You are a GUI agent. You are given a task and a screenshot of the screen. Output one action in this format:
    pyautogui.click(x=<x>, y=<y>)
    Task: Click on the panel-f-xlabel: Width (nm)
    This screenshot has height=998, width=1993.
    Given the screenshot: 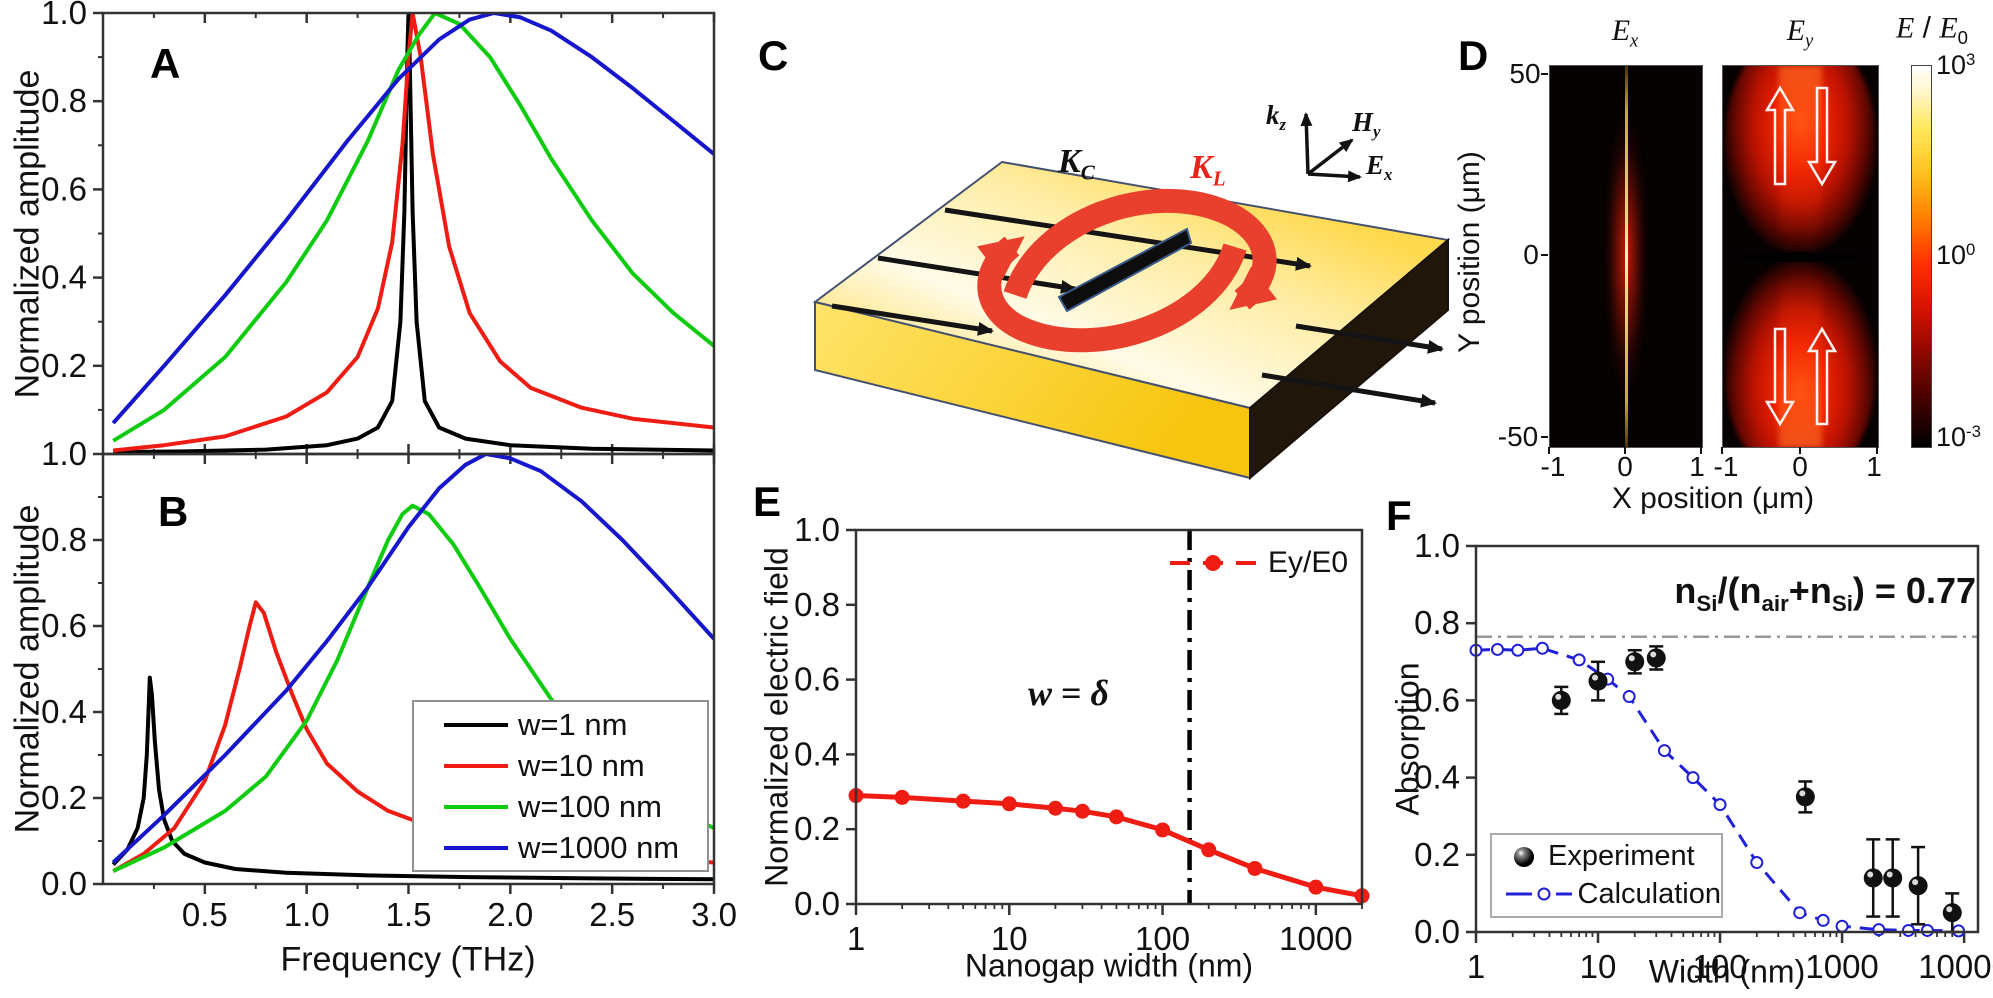 What is the action you would take?
    pyautogui.click(x=1727, y=971)
    